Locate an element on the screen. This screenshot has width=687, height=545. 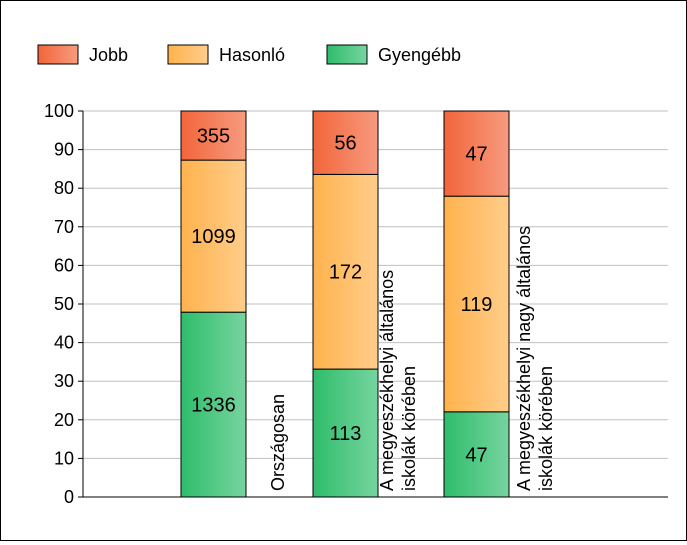
y-tick-label: 70 is located at coordinates (64, 227).